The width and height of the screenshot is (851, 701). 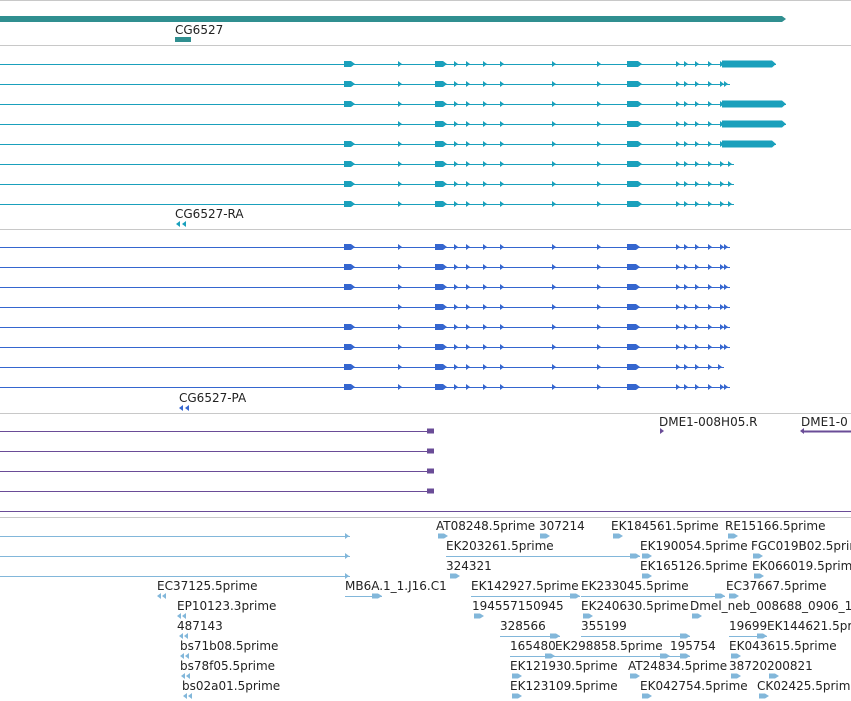 I want to click on est-label: 195754, so click(x=693, y=646).